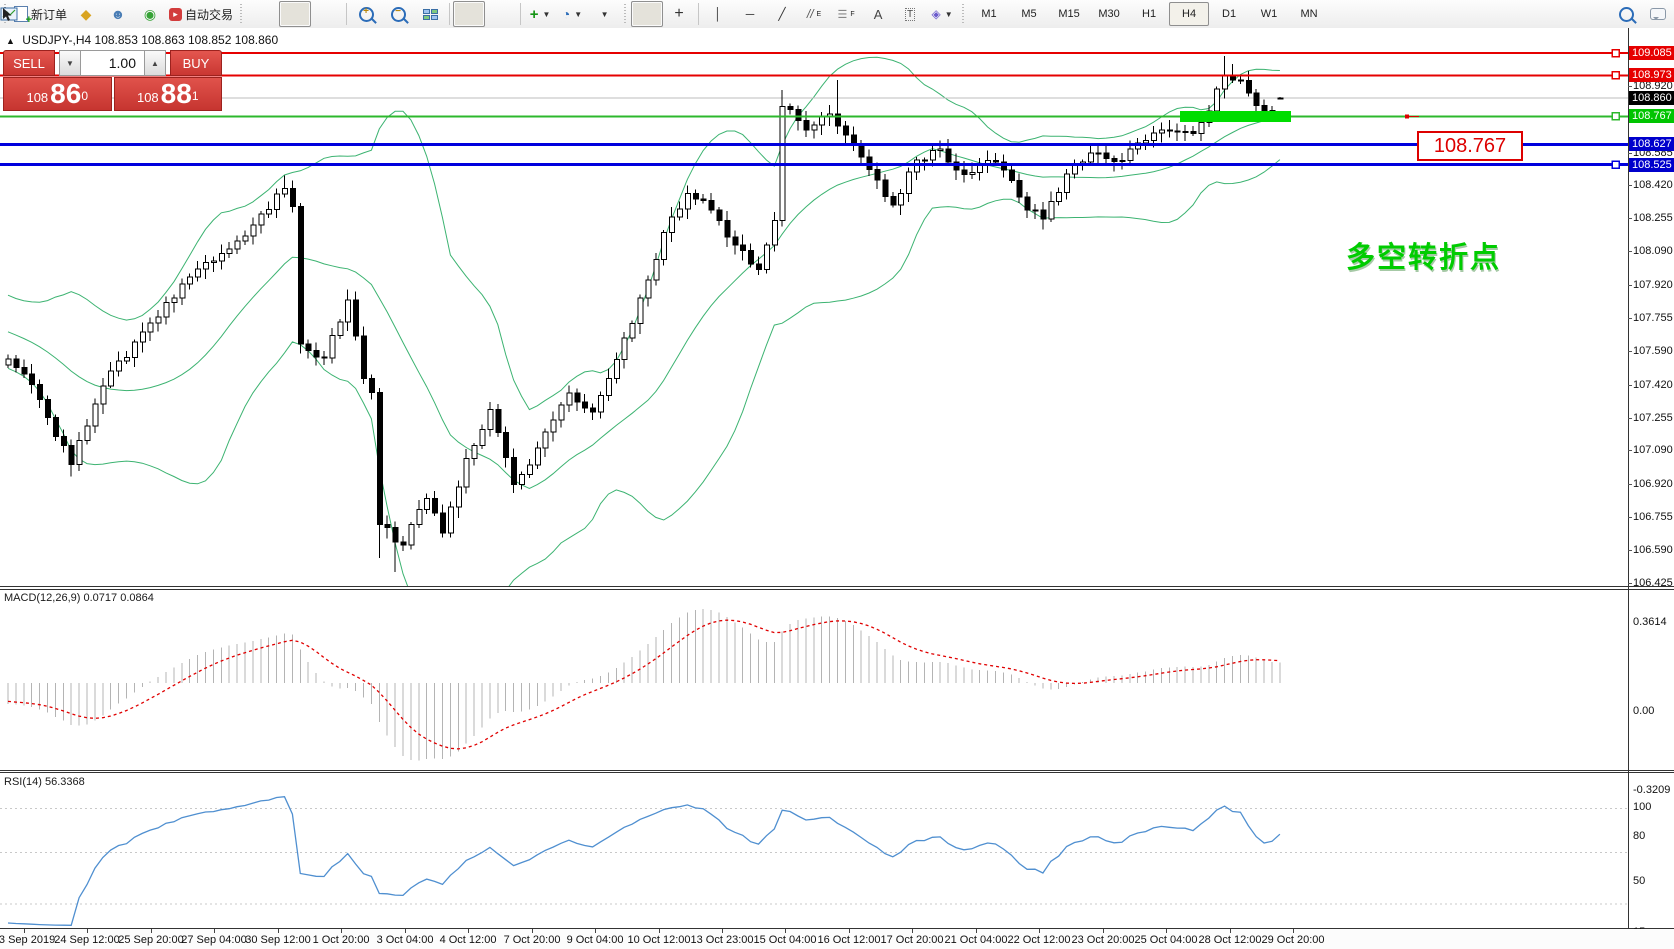 Image resolution: width=1674 pixels, height=949 pixels. I want to click on periods-button: ◔ ▼, so click(572, 14).